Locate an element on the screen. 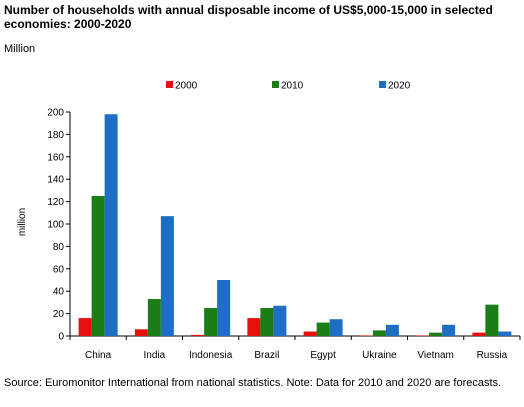 This screenshot has width=524, height=407. bar-2010-india is located at coordinates (154, 317).